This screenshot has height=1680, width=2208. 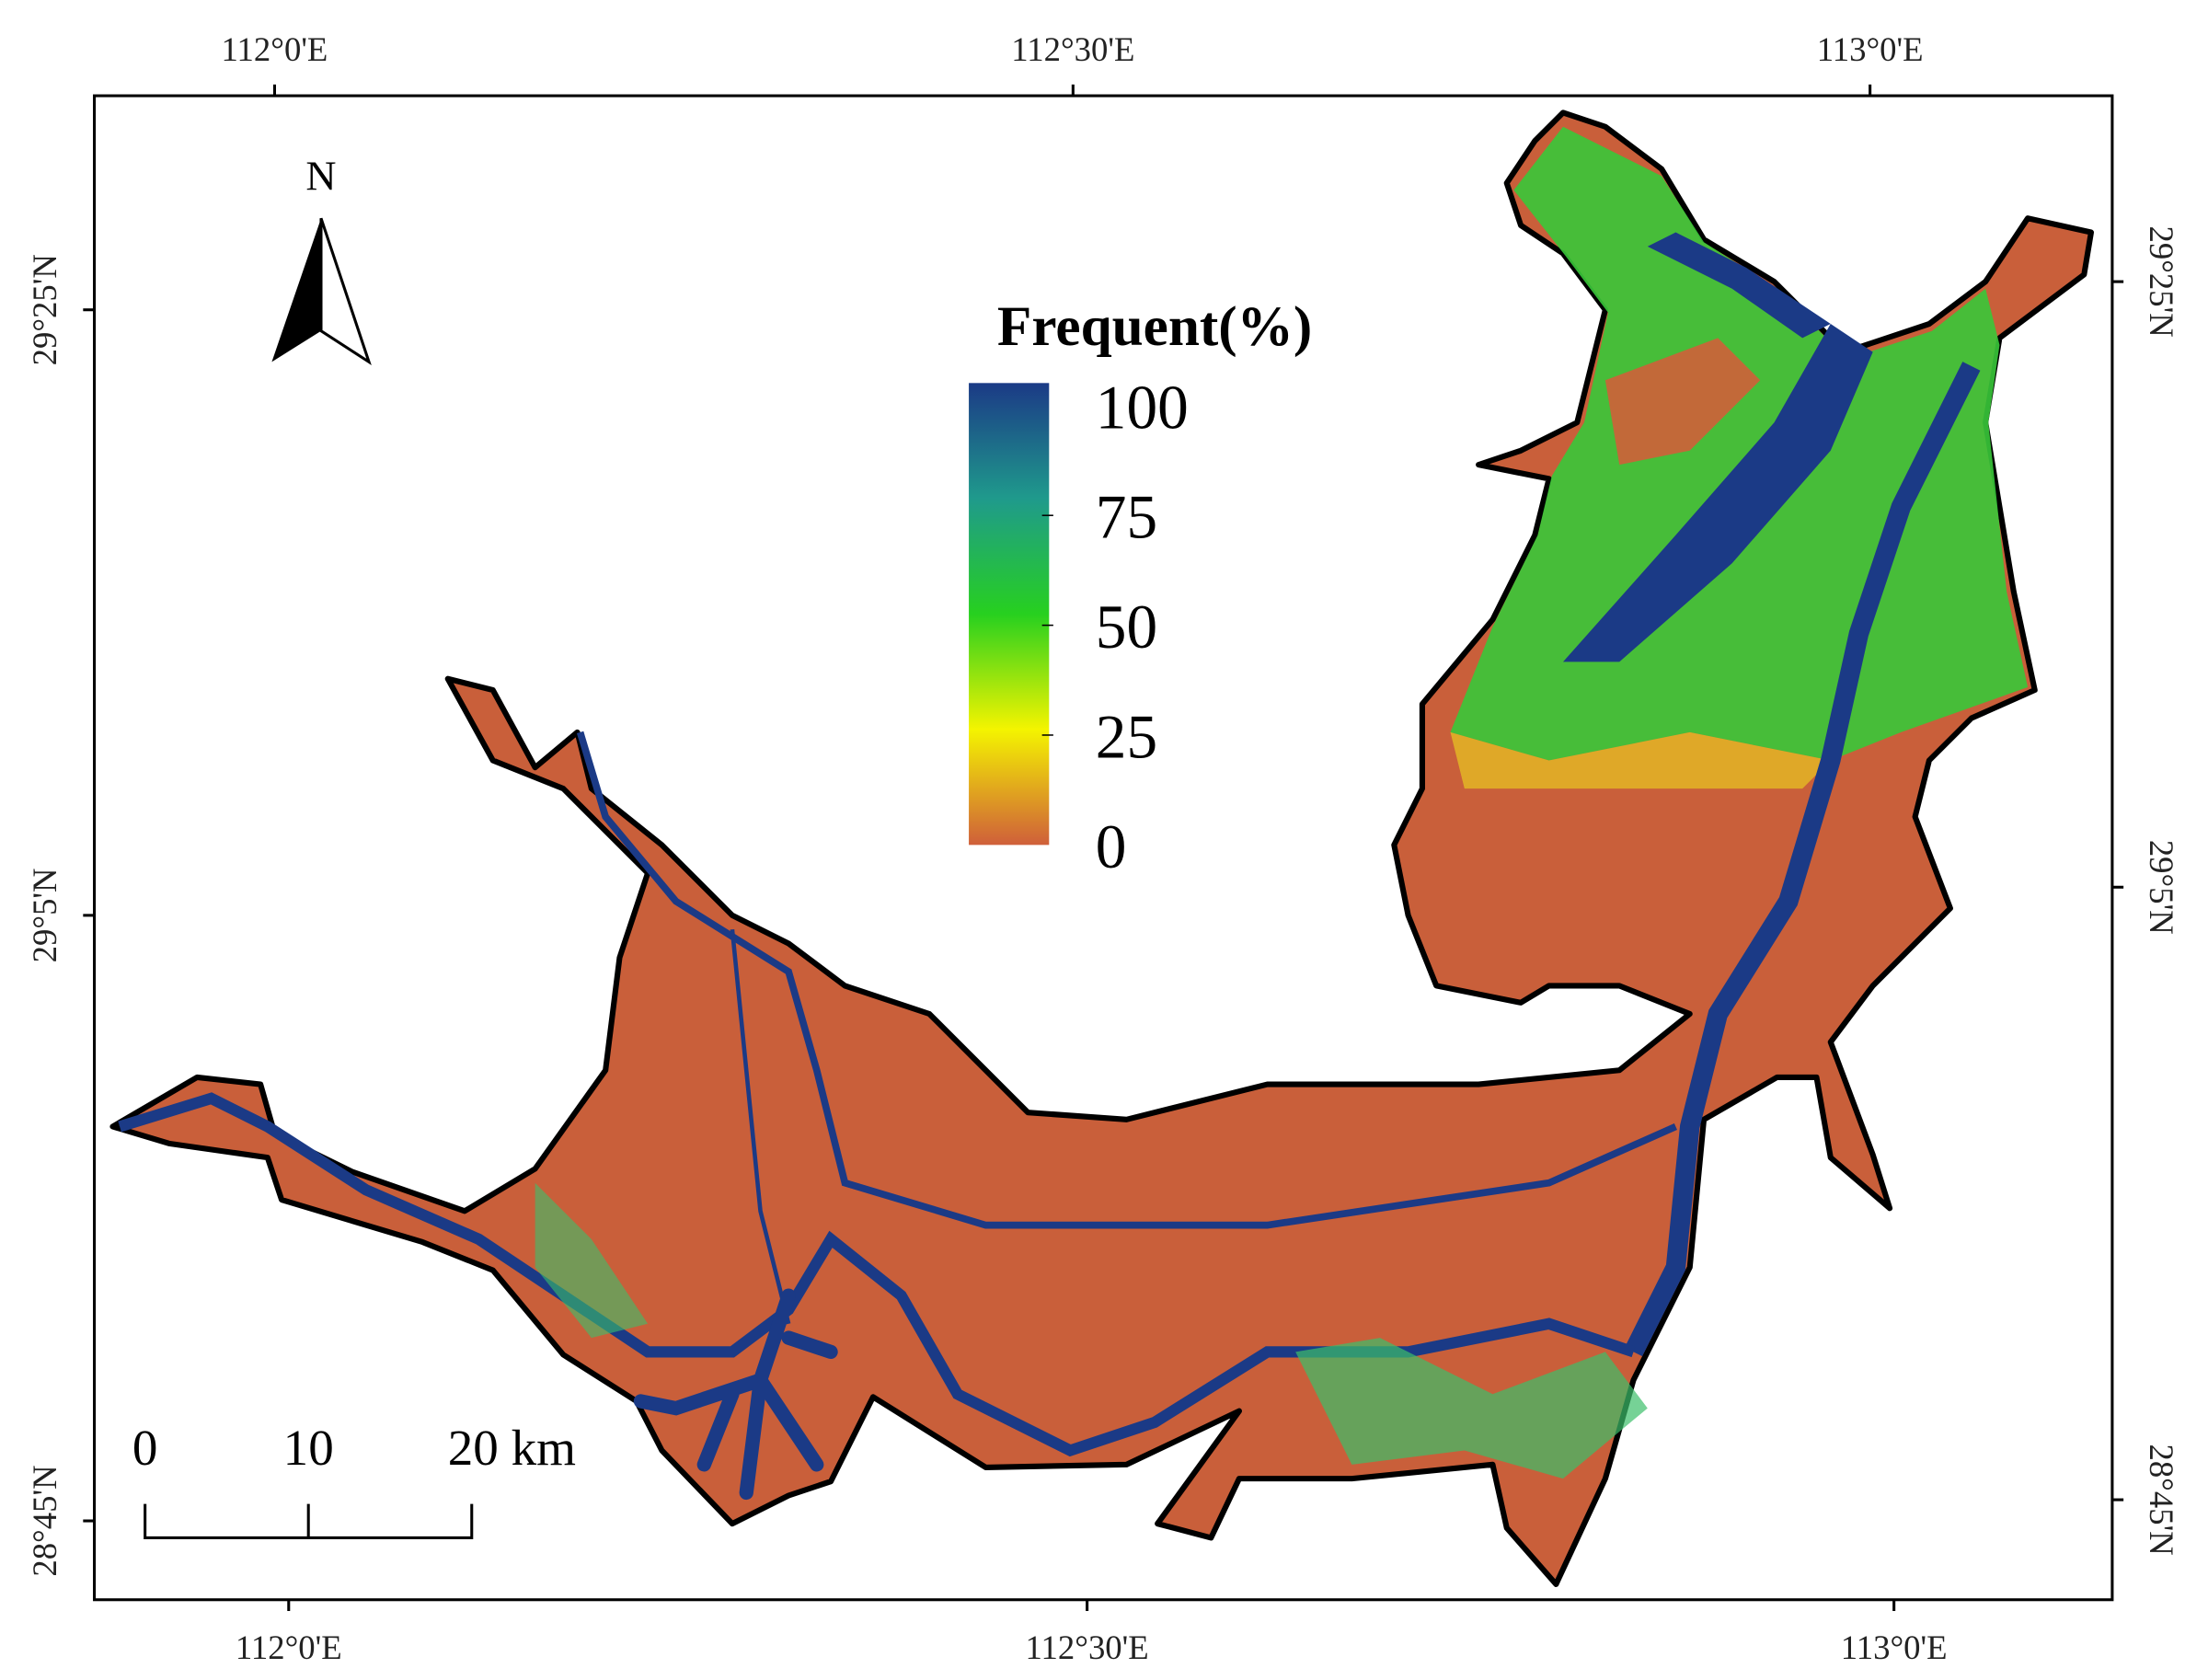 What do you see at coordinates (1009, 614) in the screenshot?
I see `color-ramp` at bounding box center [1009, 614].